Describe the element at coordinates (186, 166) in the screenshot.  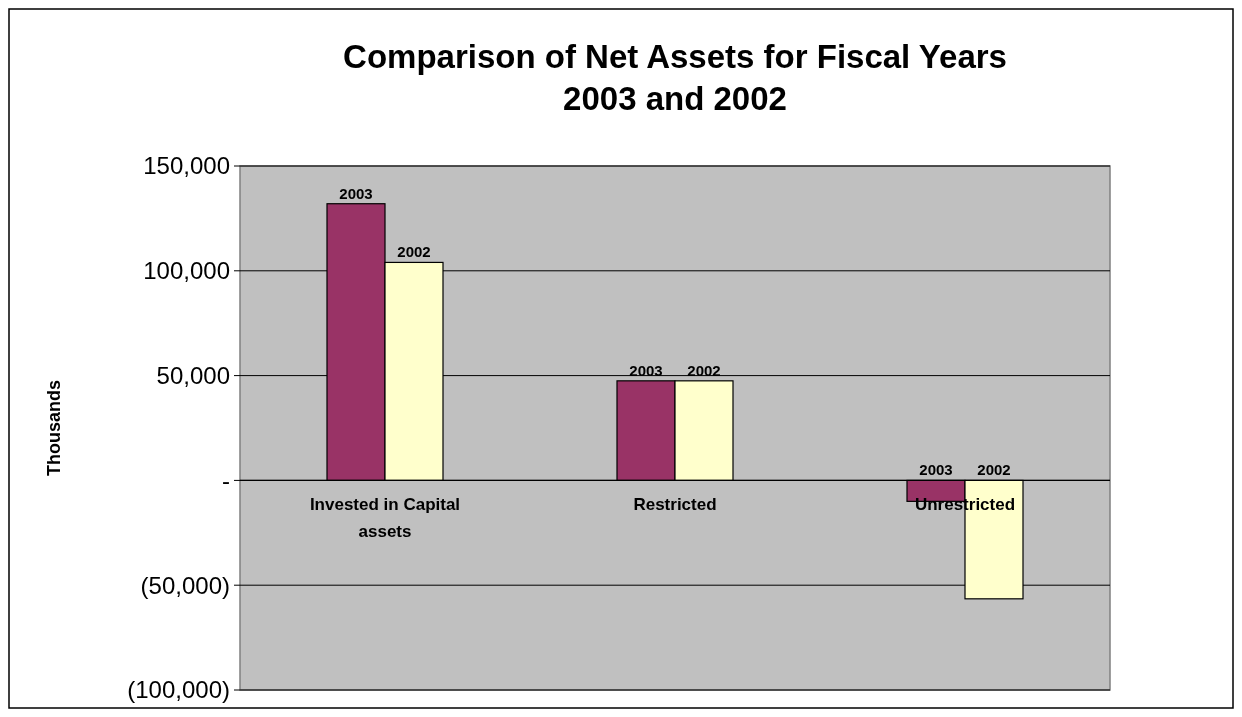
I see `y-tick-label: 150,000` at that location.